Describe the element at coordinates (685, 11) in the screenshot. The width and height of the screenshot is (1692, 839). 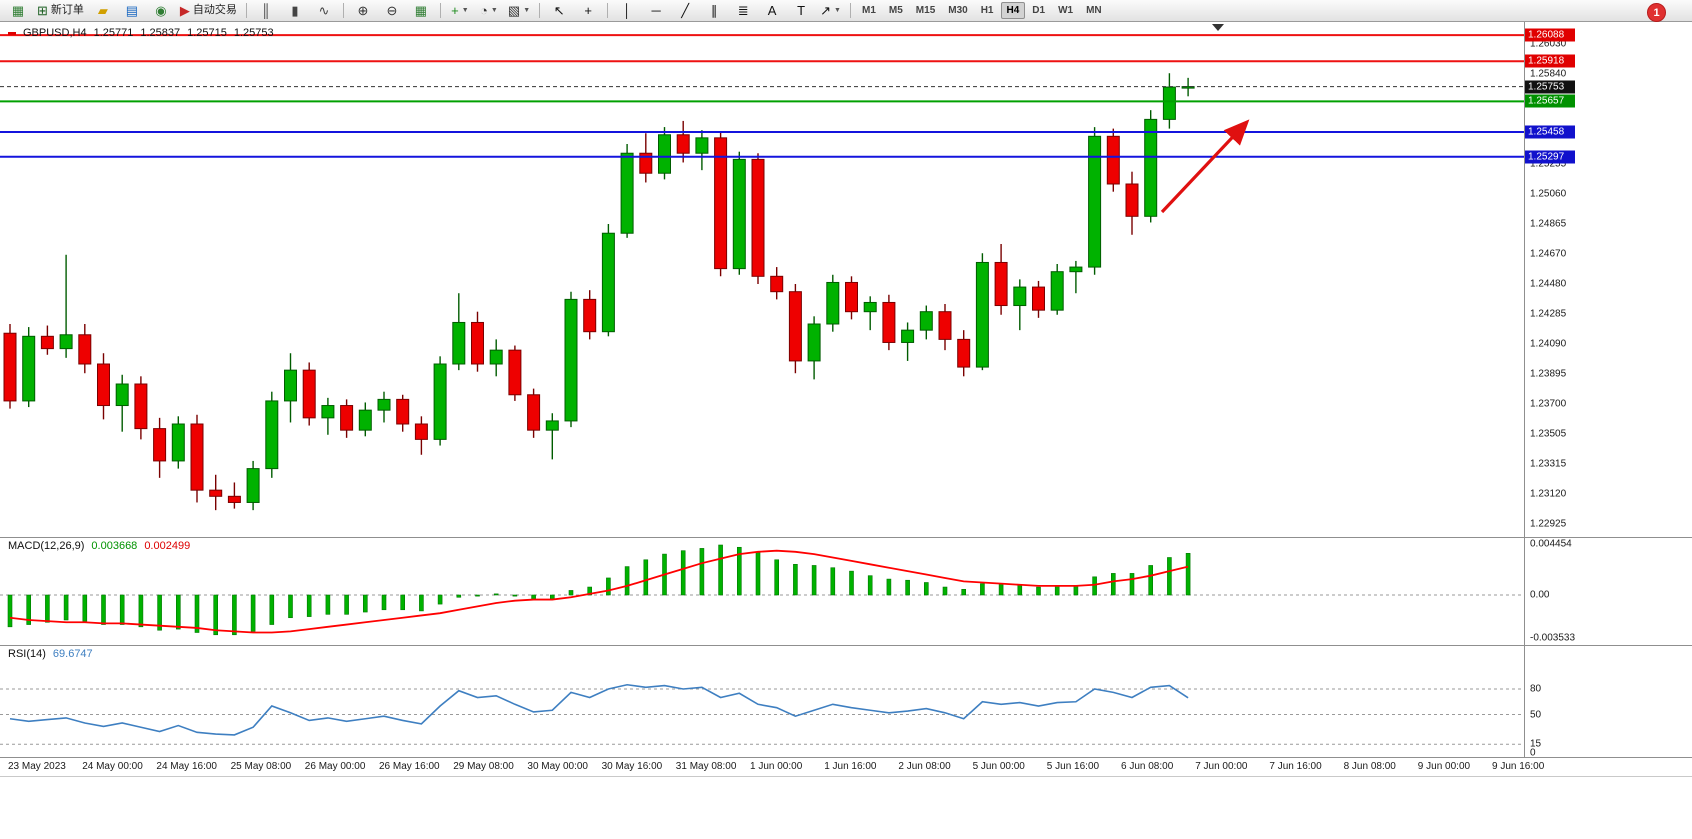
I see `trendline-button: ╱` at that location.